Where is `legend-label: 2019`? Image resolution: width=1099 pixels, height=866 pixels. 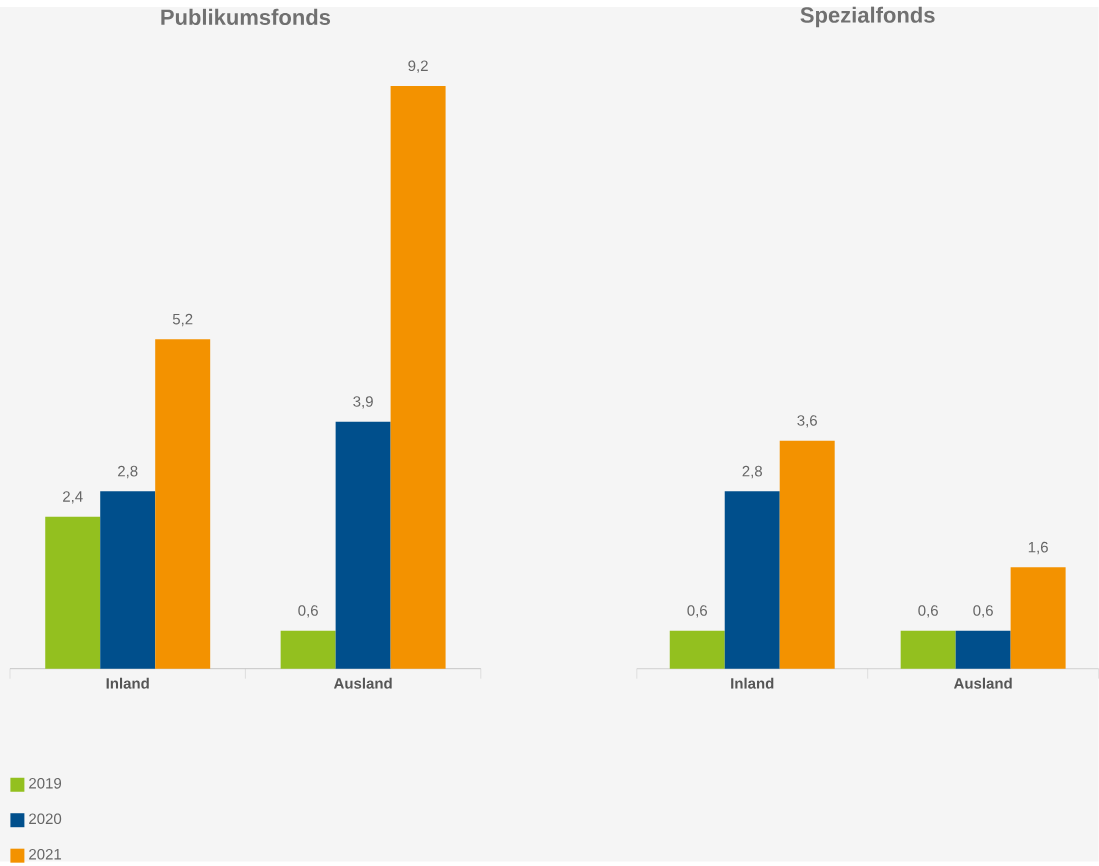
legend-label: 2019 is located at coordinates (45, 783).